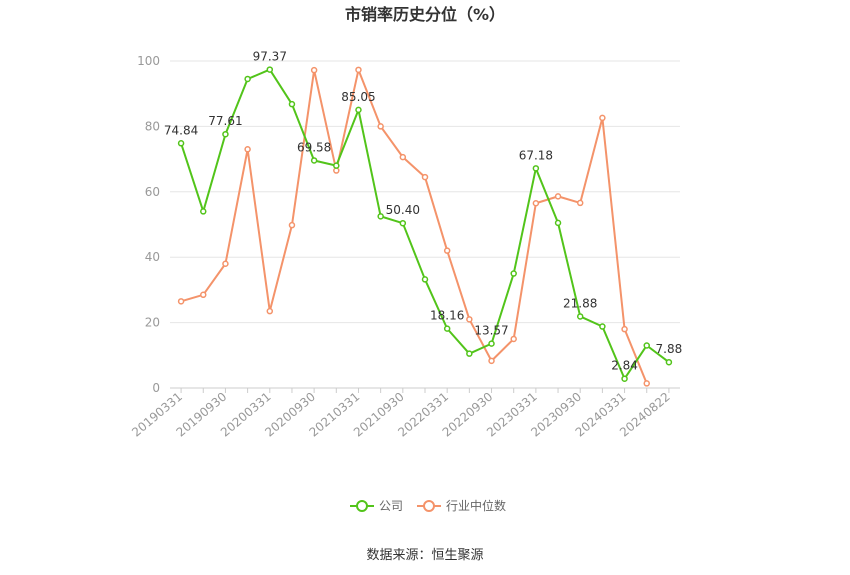  What do you see at coordinates (270, 57) in the screenshot?
I see `data-label: 97.37` at bounding box center [270, 57].